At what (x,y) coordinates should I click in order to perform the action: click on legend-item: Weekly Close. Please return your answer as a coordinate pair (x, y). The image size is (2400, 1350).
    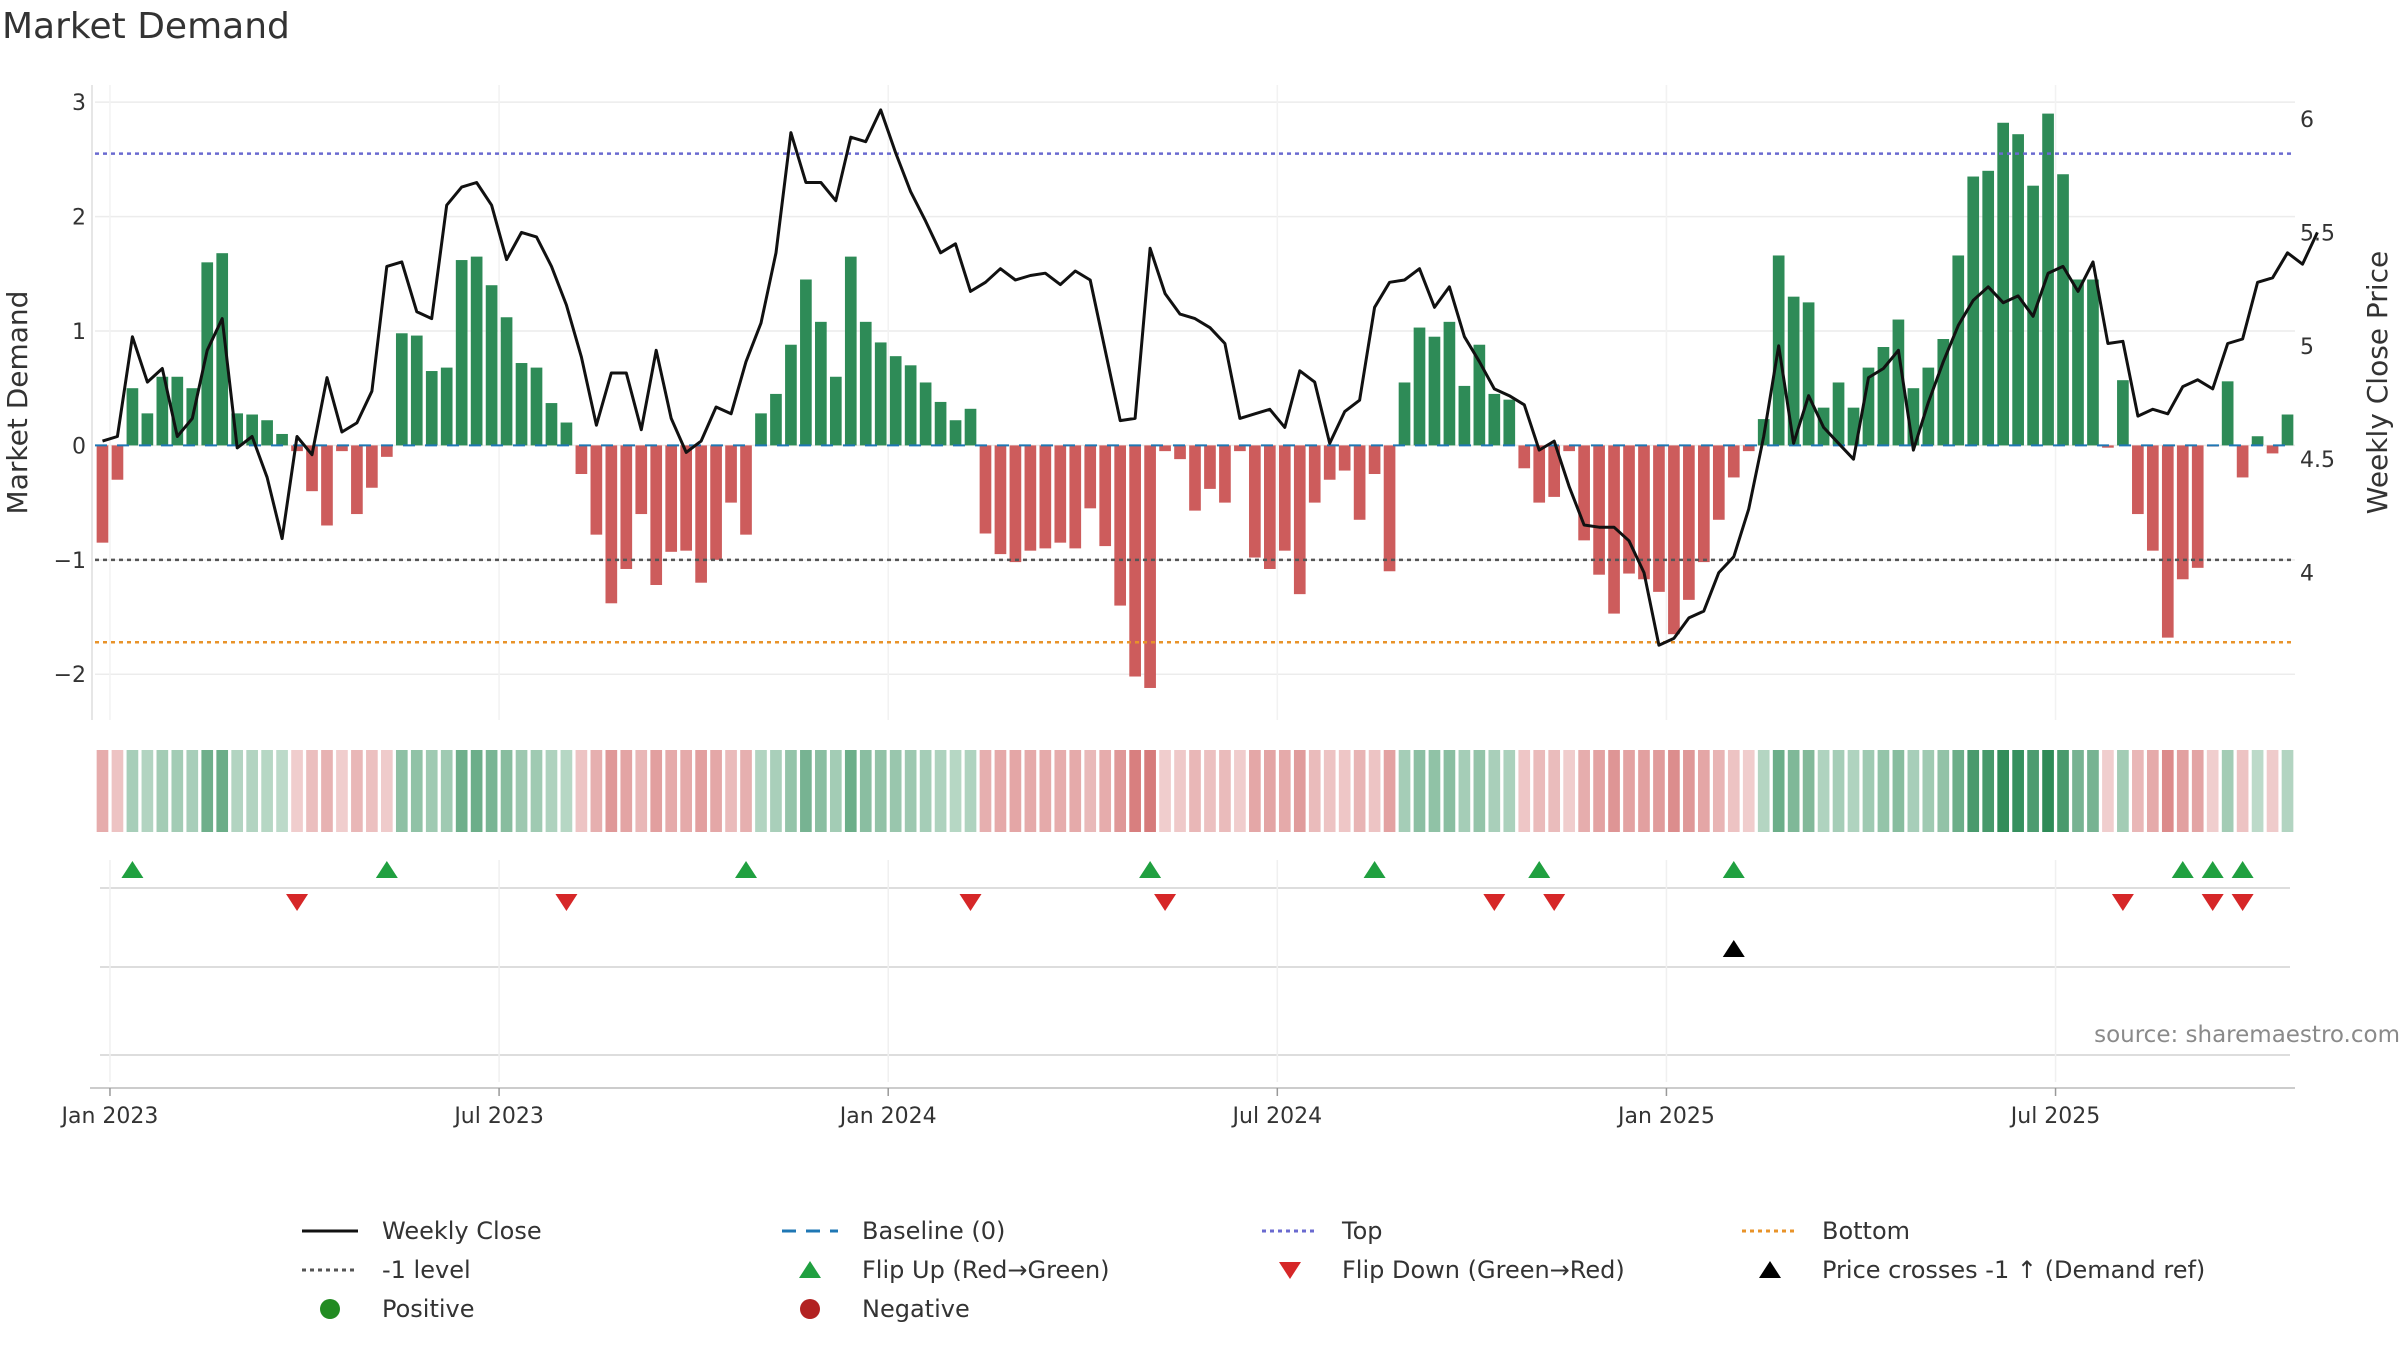
    Looking at the image, I should click on (540, 1230).